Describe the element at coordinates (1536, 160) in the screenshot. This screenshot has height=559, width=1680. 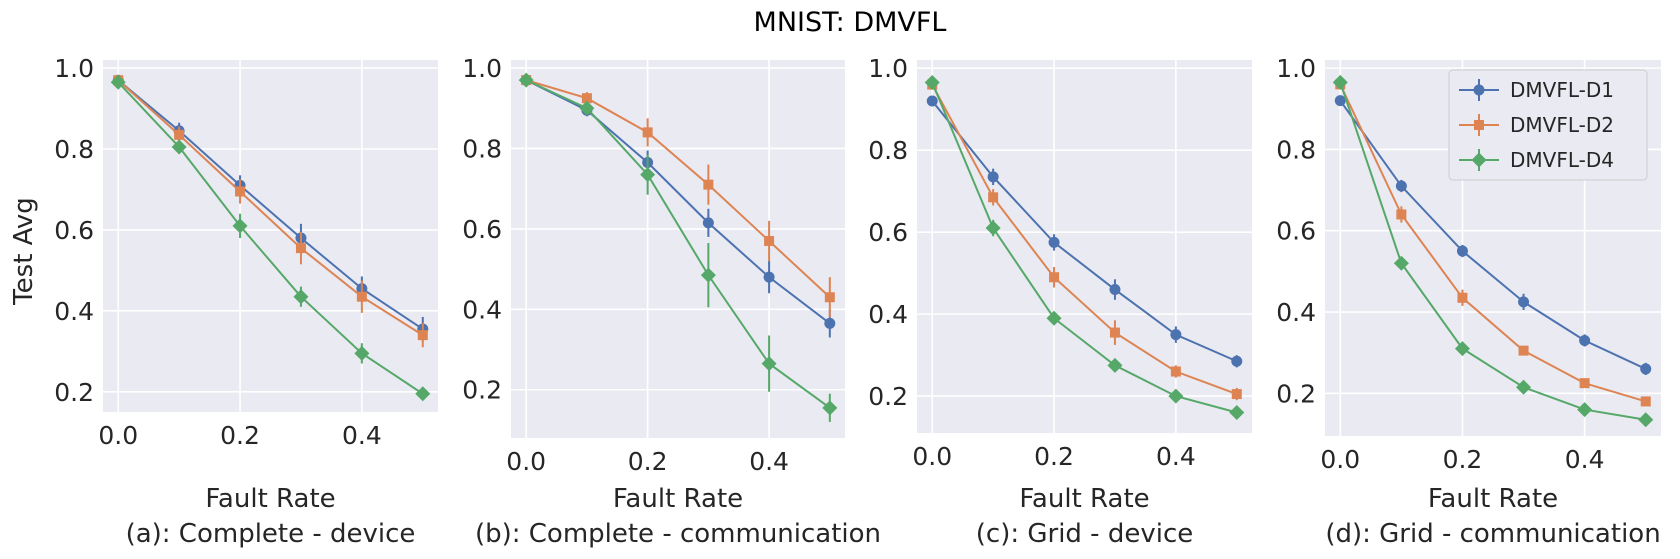
I see `legend-item: DMVFL-D4` at that location.